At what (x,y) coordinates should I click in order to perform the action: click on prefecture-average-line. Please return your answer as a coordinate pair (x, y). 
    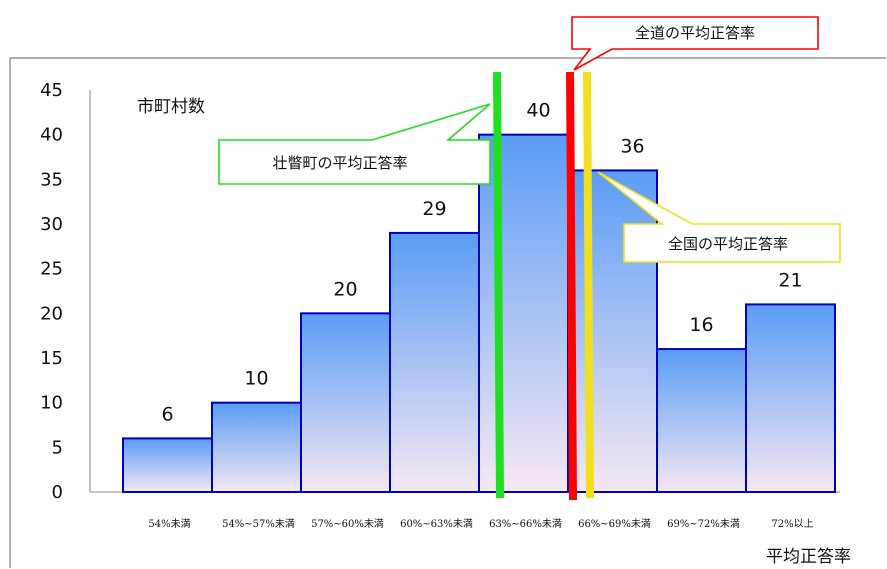
    Looking at the image, I should click on (571, 286).